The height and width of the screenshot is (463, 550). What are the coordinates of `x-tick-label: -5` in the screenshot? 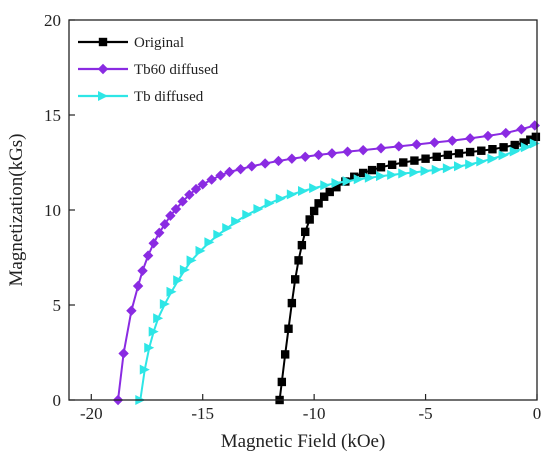 It's located at (425, 413).